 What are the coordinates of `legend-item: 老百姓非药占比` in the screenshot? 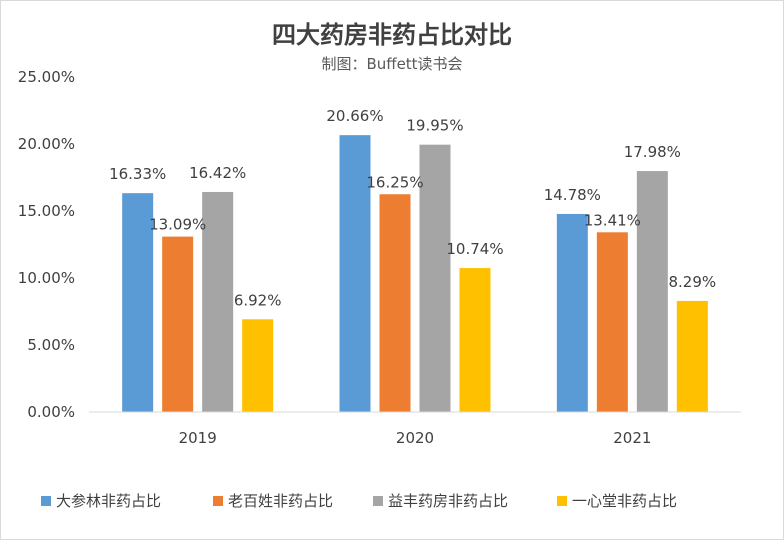 It's located at (273, 501).